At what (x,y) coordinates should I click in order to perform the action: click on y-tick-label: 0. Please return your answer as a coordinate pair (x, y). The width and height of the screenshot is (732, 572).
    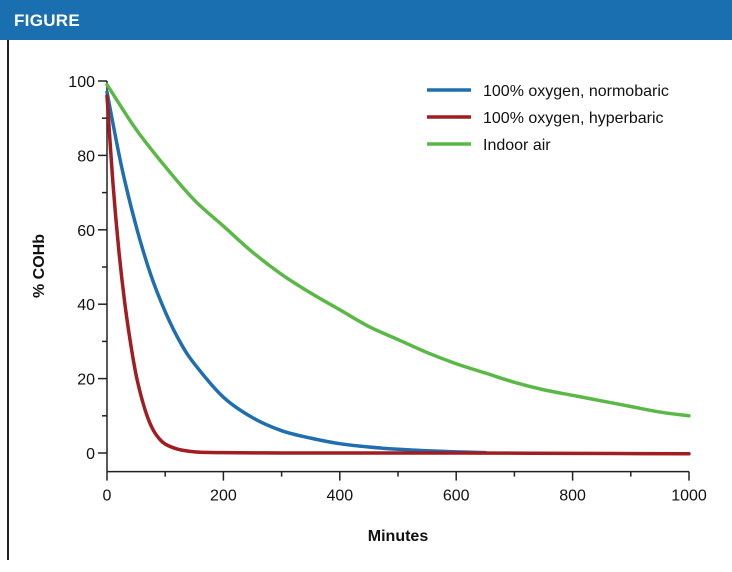
    Looking at the image, I should click on (90, 454).